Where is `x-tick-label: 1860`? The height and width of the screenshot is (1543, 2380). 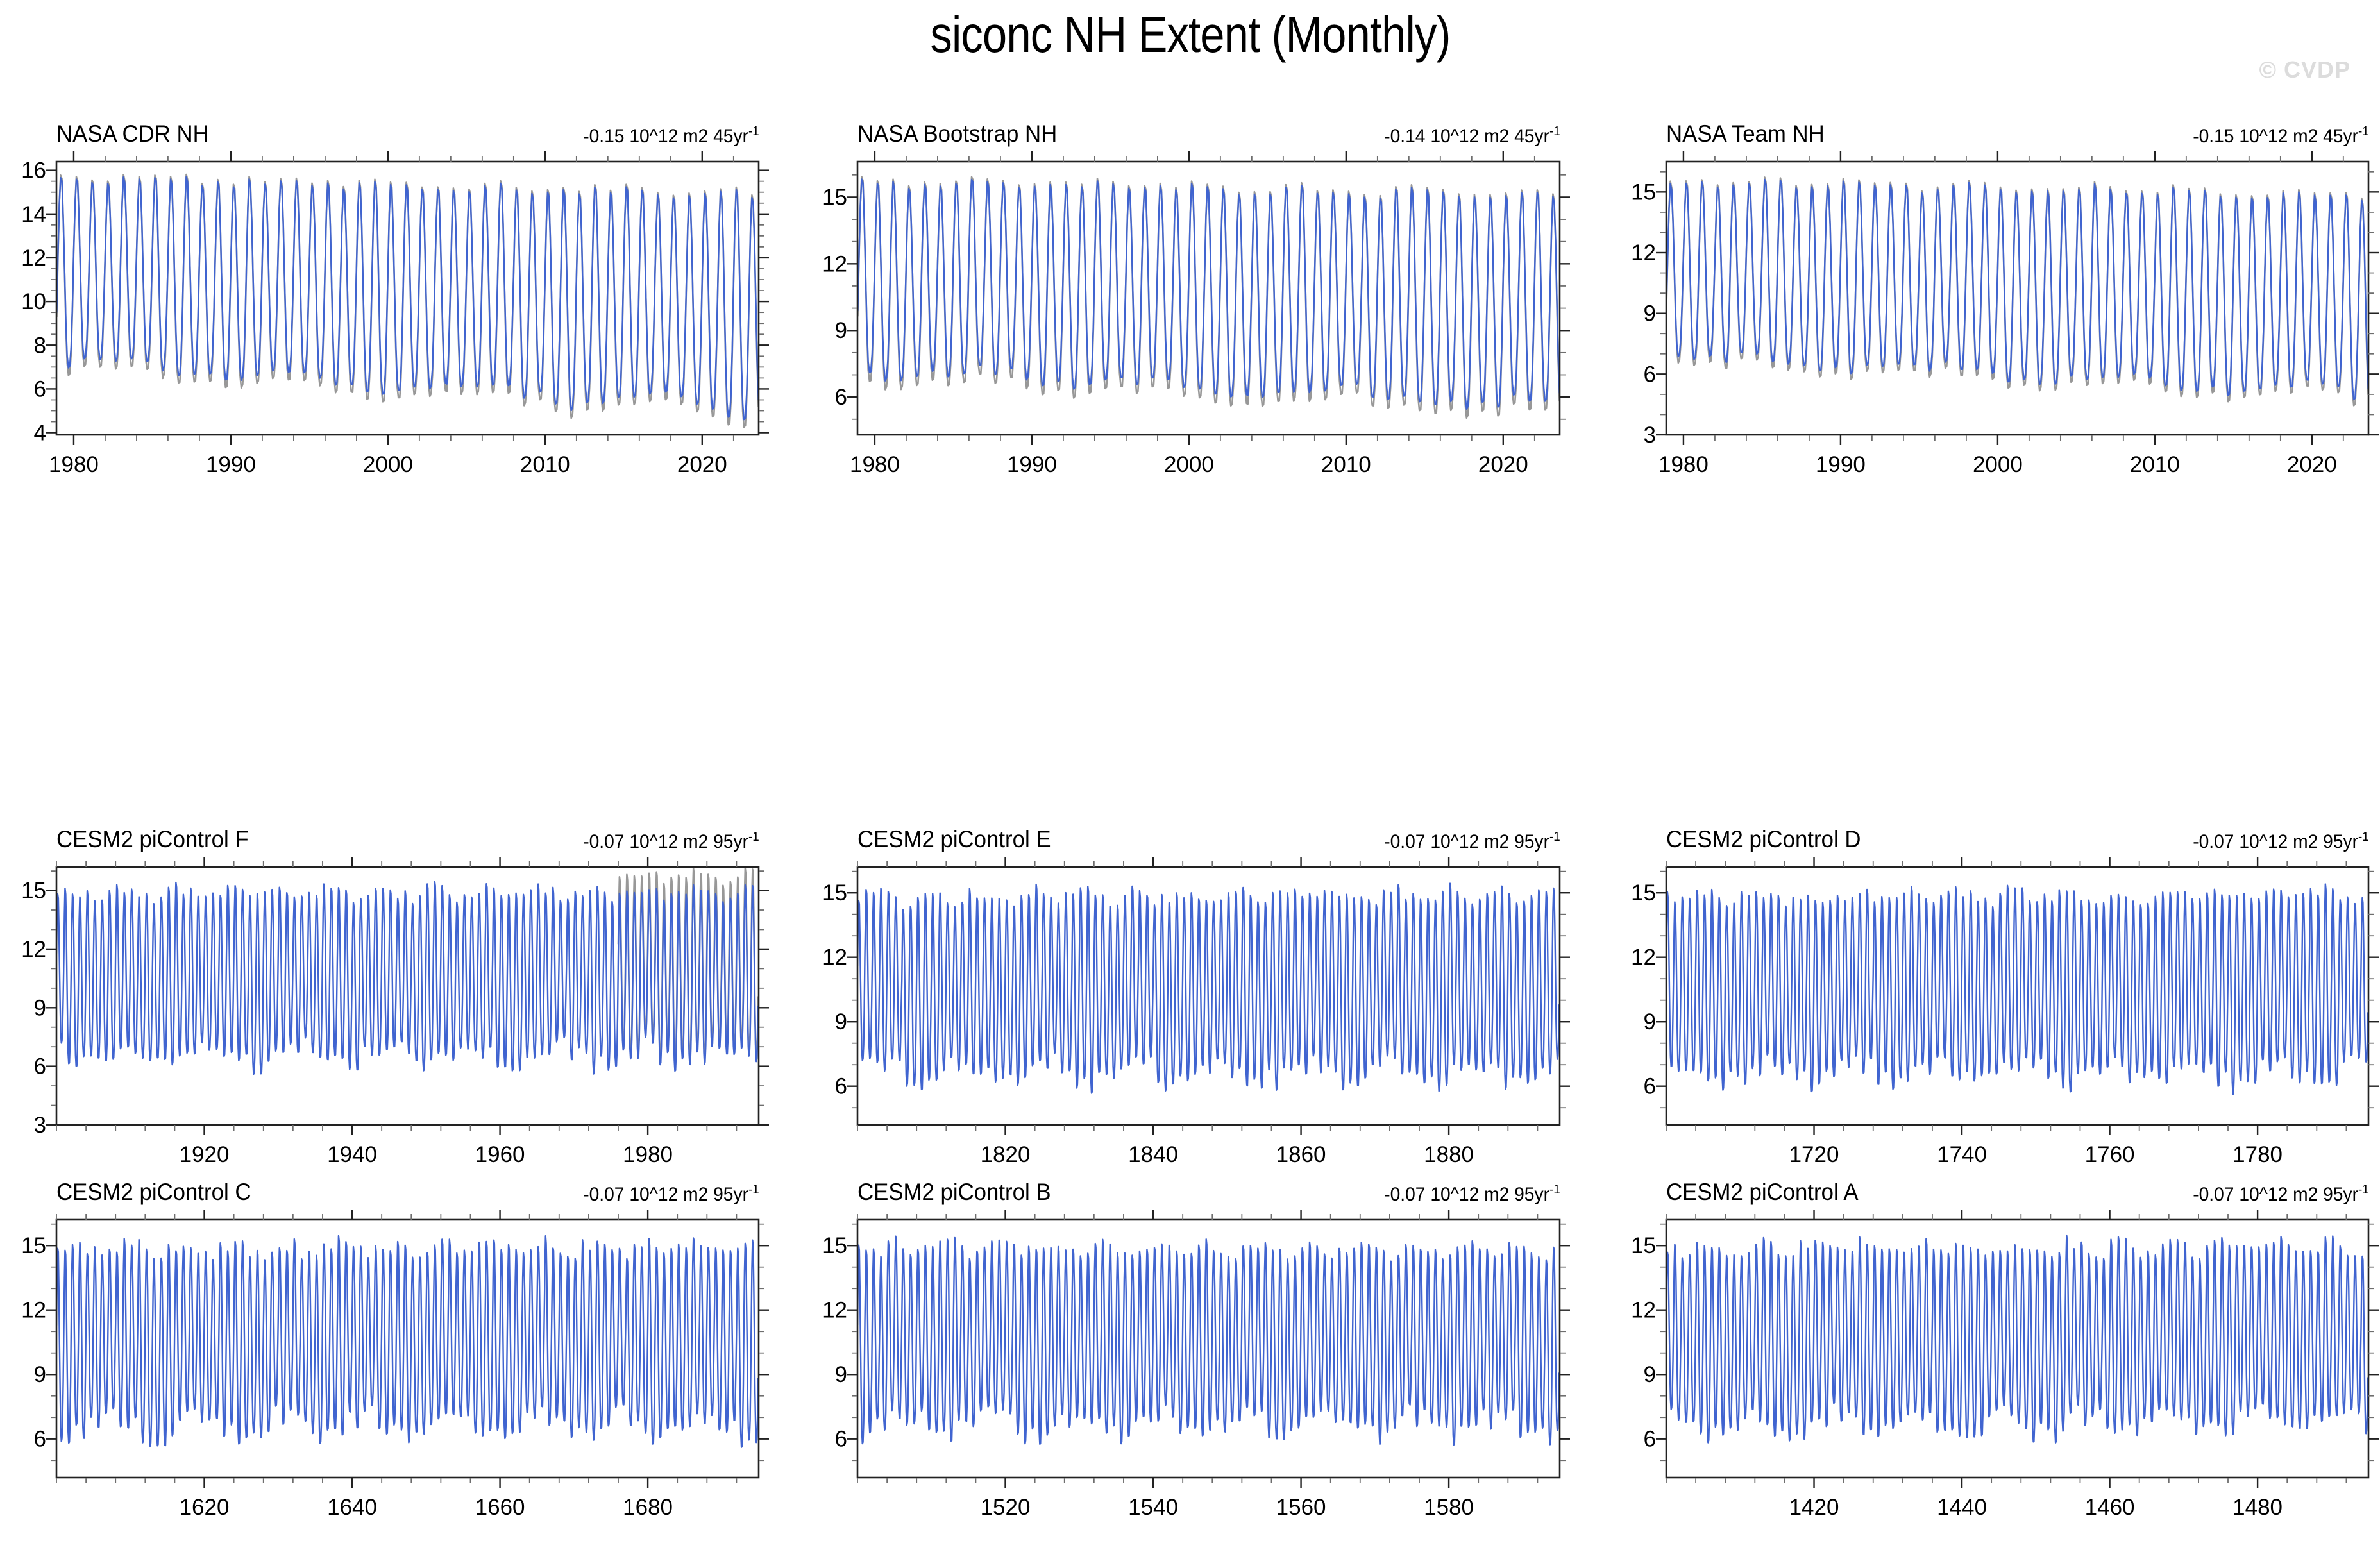 x-tick-label: 1860 is located at coordinates (1301, 1154).